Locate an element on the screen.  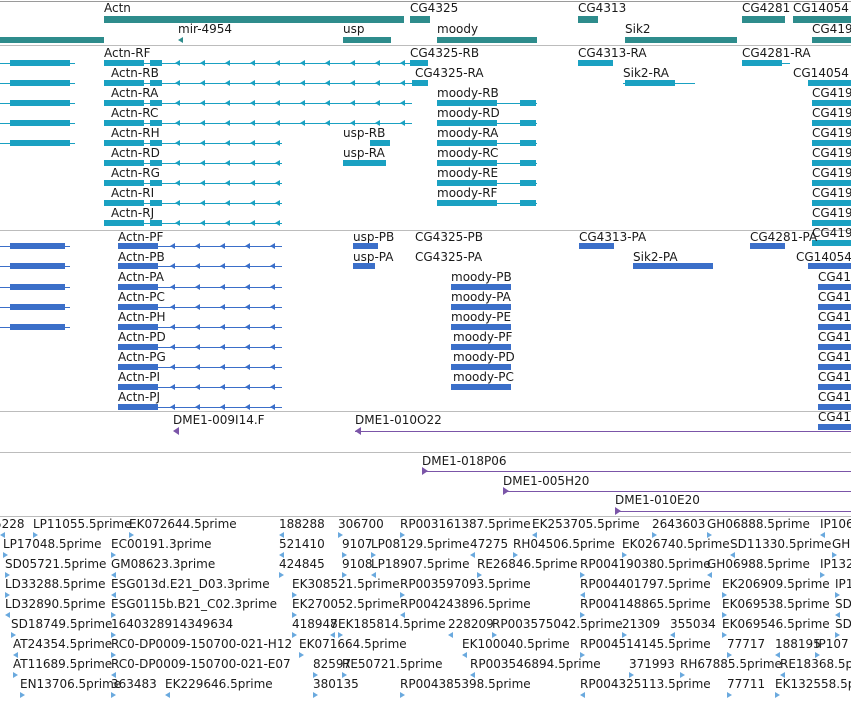
feature-label: IP1066 is located at coordinates (835, 524).